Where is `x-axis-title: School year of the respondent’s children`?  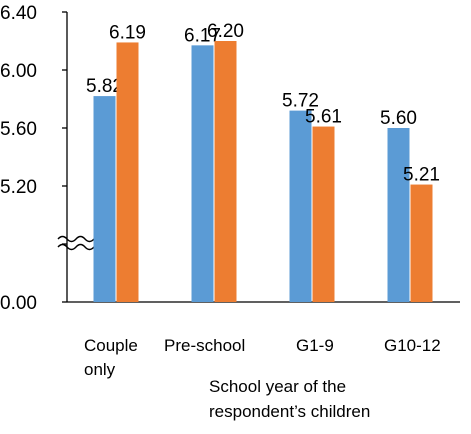
x-axis-title: School year of the respondent’s children is located at coordinates (289, 399).